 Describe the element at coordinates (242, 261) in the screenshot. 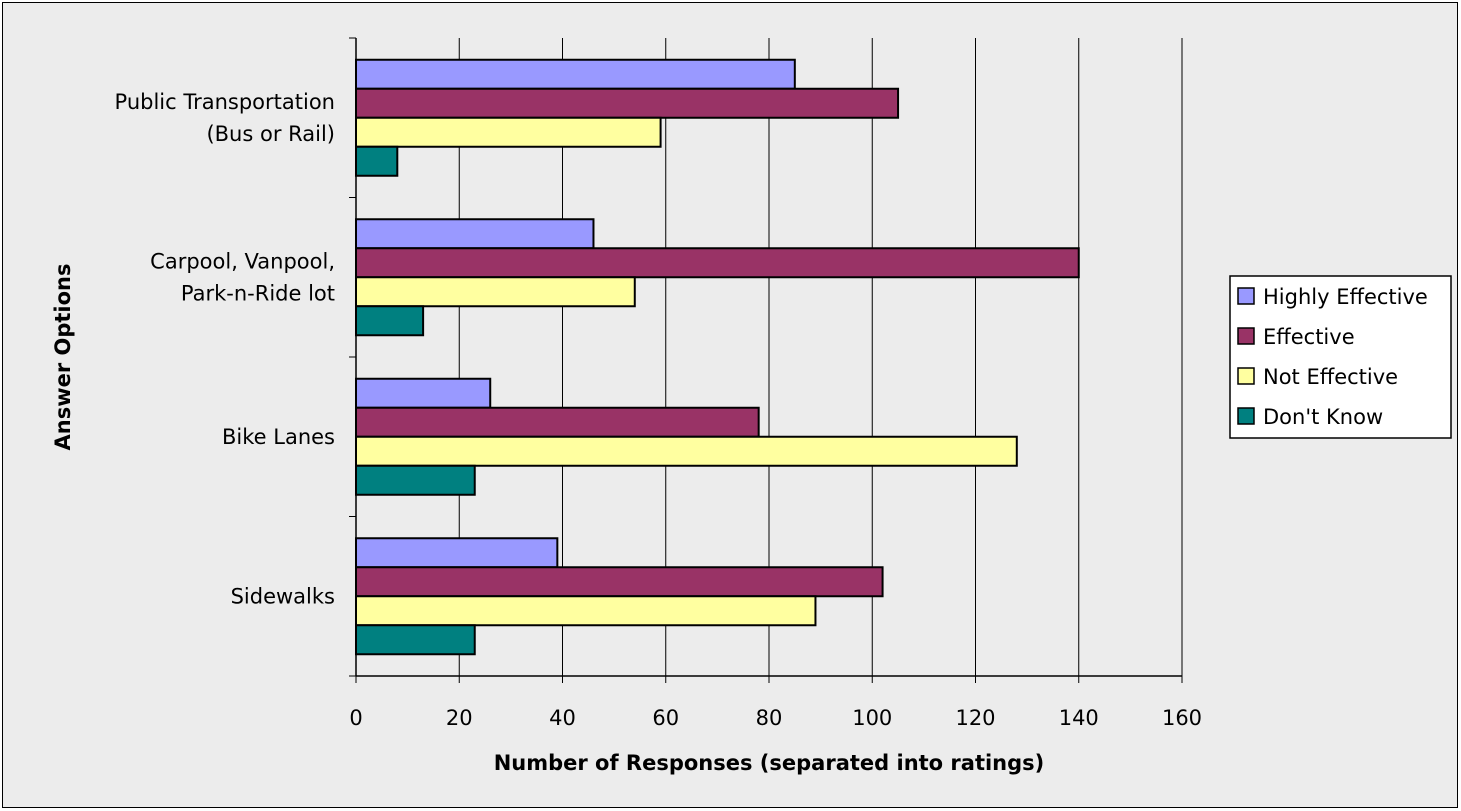

I see `category-label: Carpool, Vanpool,` at that location.